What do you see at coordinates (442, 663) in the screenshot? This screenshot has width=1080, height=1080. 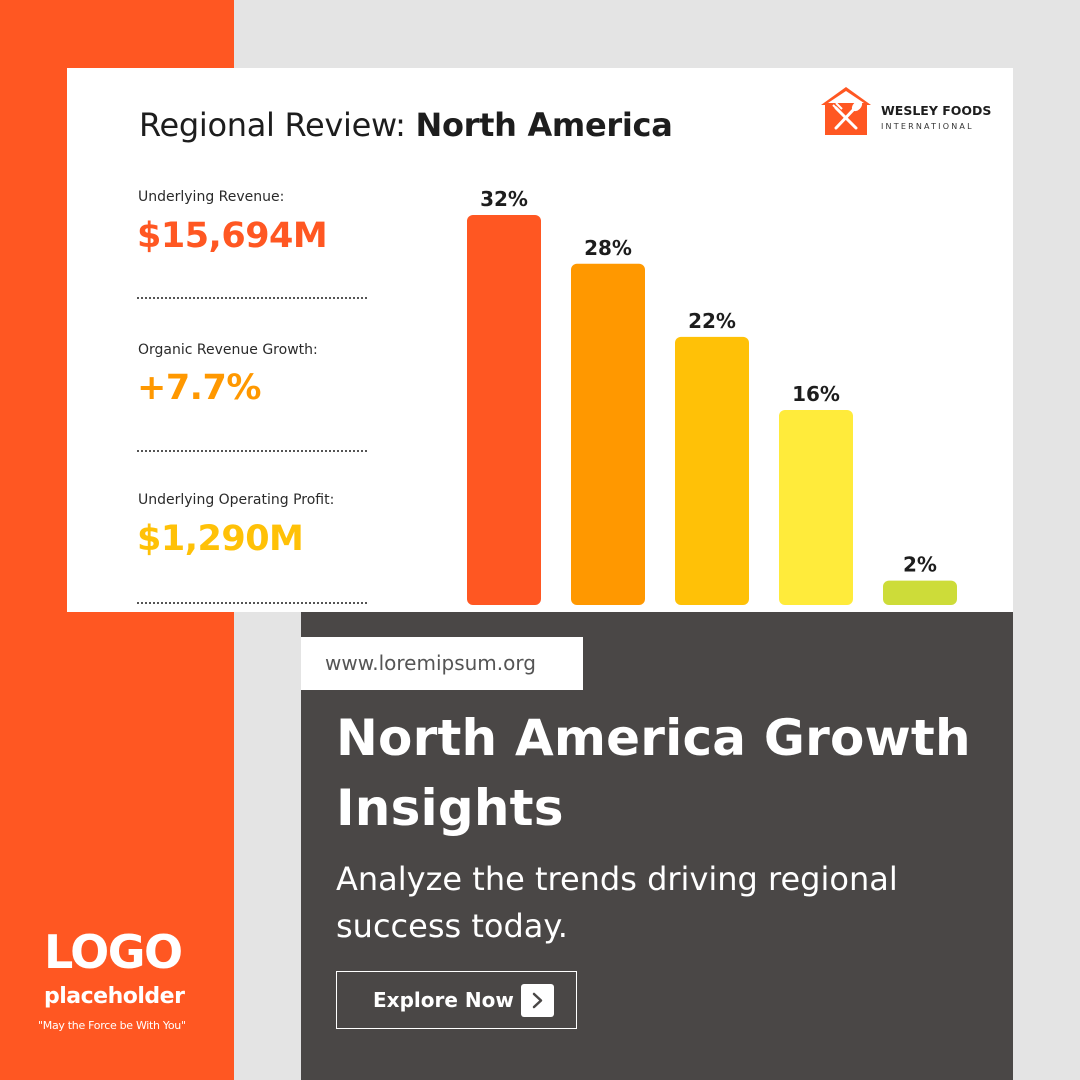 I see `website-url: www.loremipsum.org` at bounding box center [442, 663].